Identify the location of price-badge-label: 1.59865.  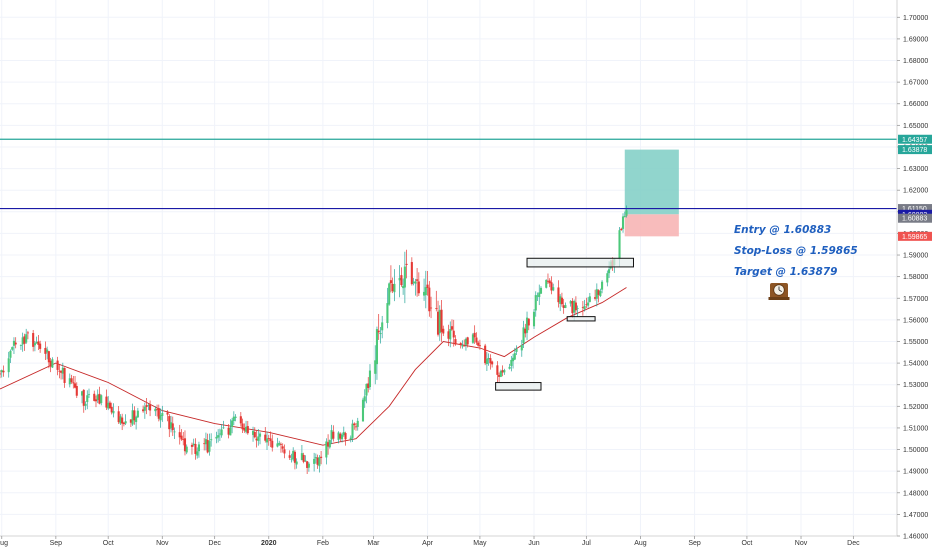
(914, 237).